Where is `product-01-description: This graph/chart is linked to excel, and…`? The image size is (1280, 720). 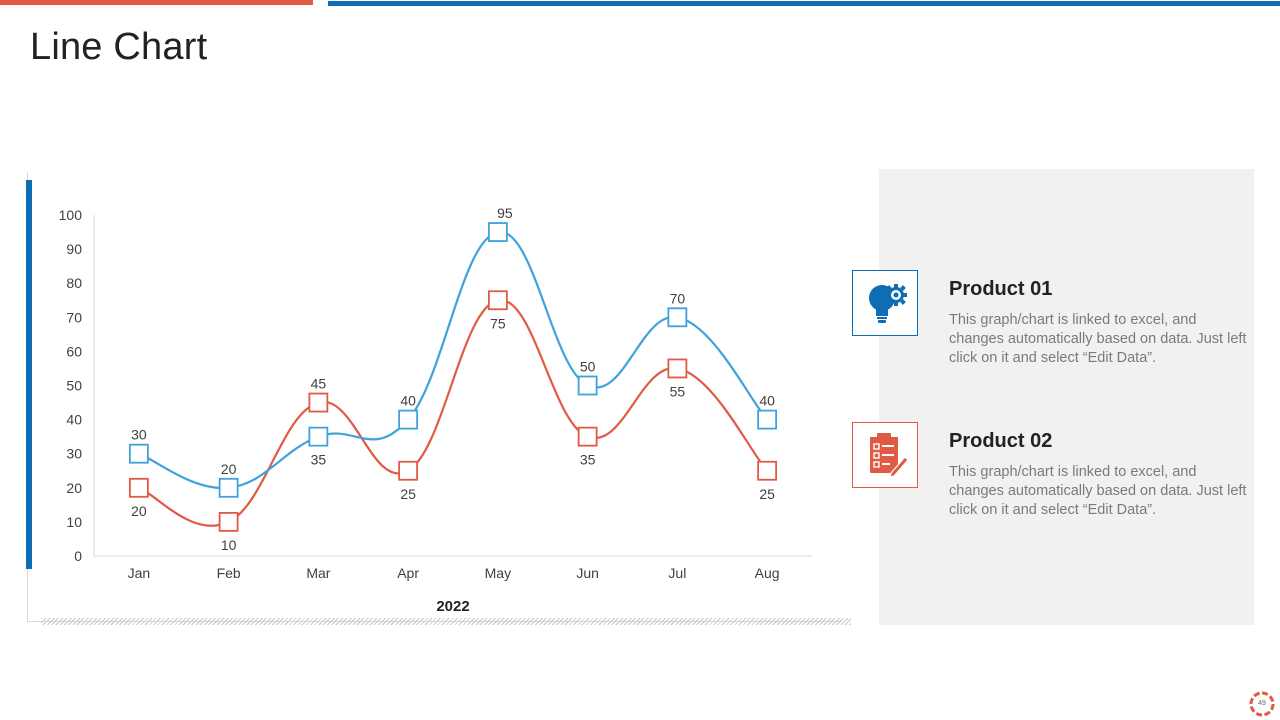
product-01-description: This graph/chart is linked to excel, and… is located at coordinates (1098, 339).